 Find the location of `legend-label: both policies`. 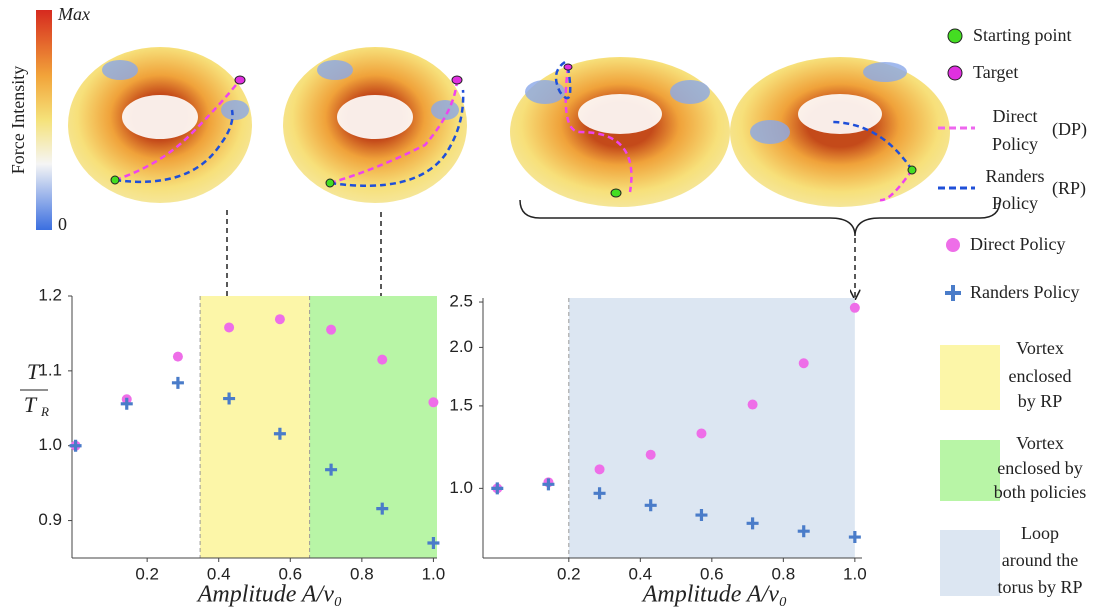

legend-label: both policies is located at coordinates (1040, 492).